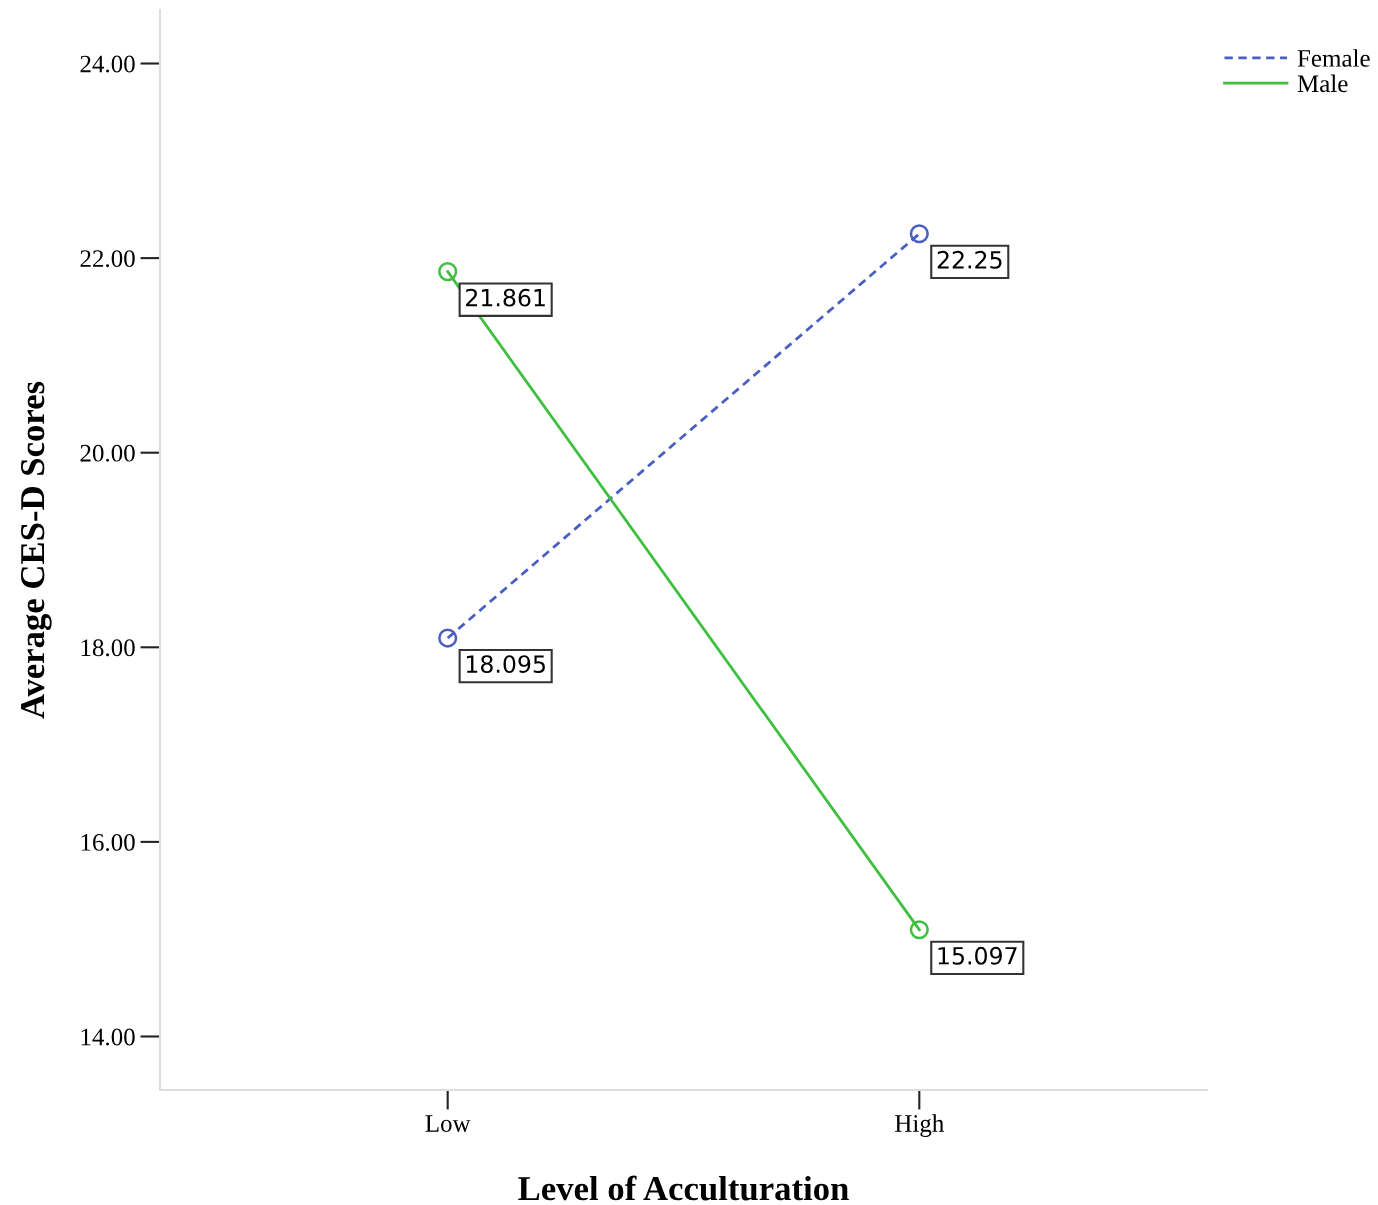  I want to click on legend-label: Female, so click(1333, 58).